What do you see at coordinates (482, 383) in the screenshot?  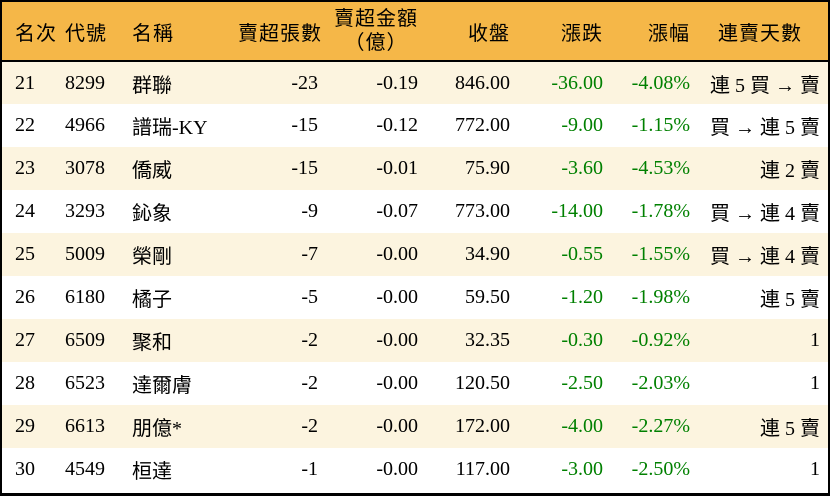 I see `cell-close: 120.50` at bounding box center [482, 383].